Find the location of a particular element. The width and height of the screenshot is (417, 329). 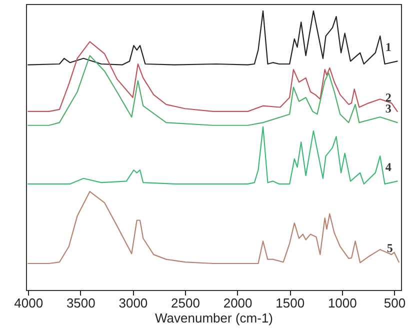

series-label: 5 is located at coordinates (389, 248).